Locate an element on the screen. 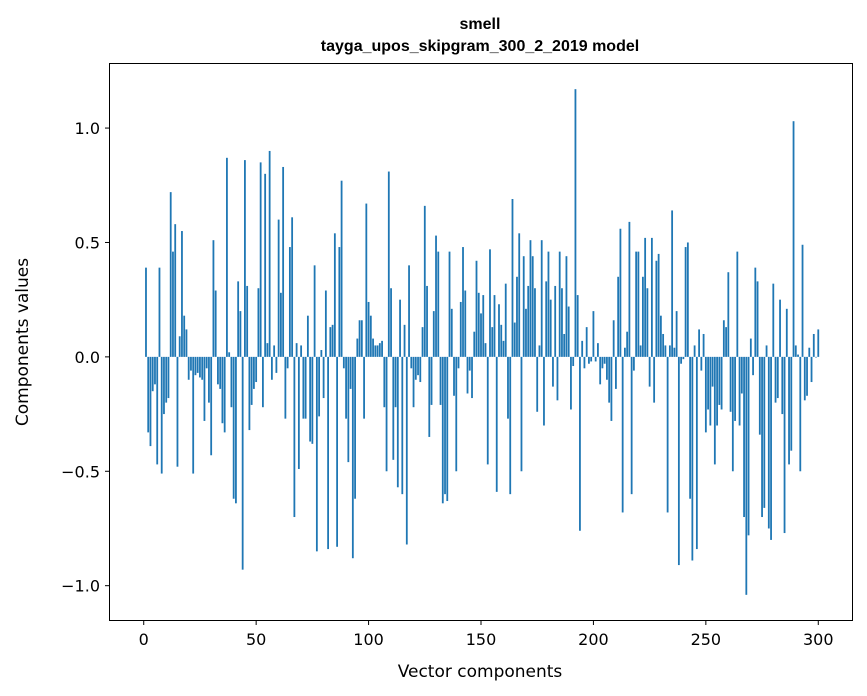 The height and width of the screenshot is (696, 867). x-tick-label: 50 is located at coordinates (256, 639).